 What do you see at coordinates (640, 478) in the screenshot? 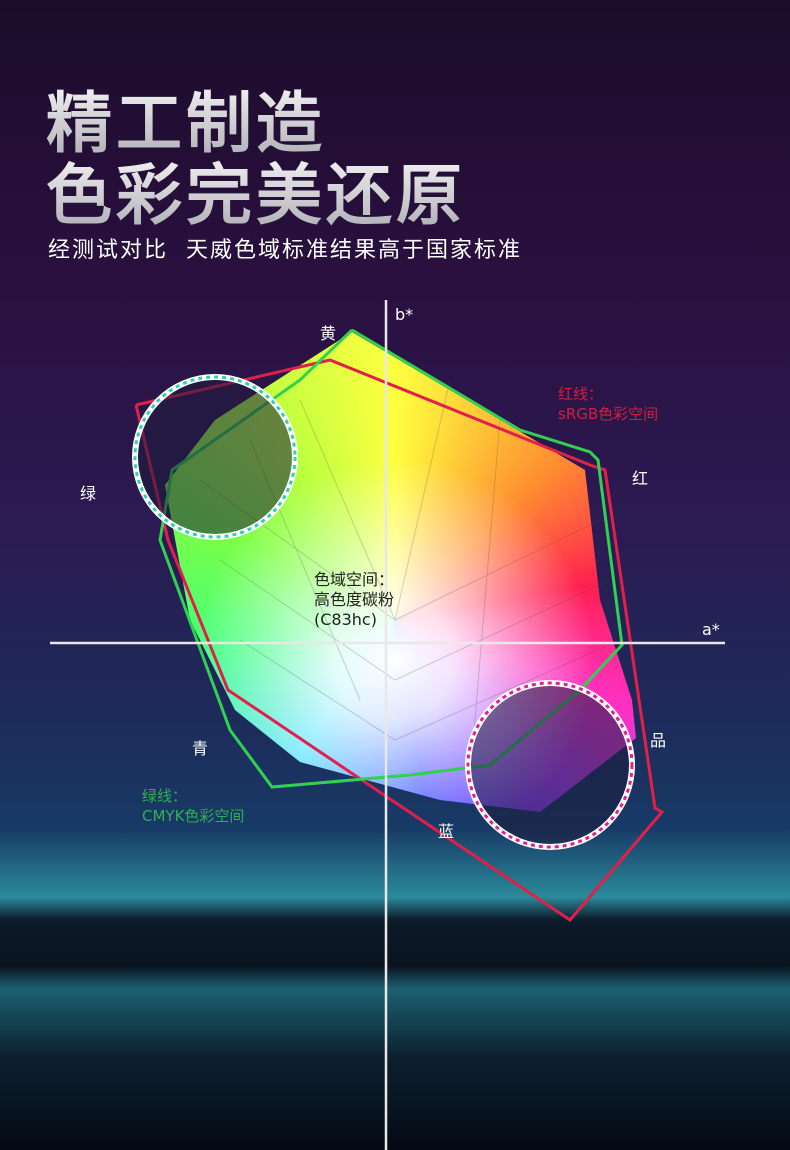
I see `label-red: 红` at bounding box center [640, 478].